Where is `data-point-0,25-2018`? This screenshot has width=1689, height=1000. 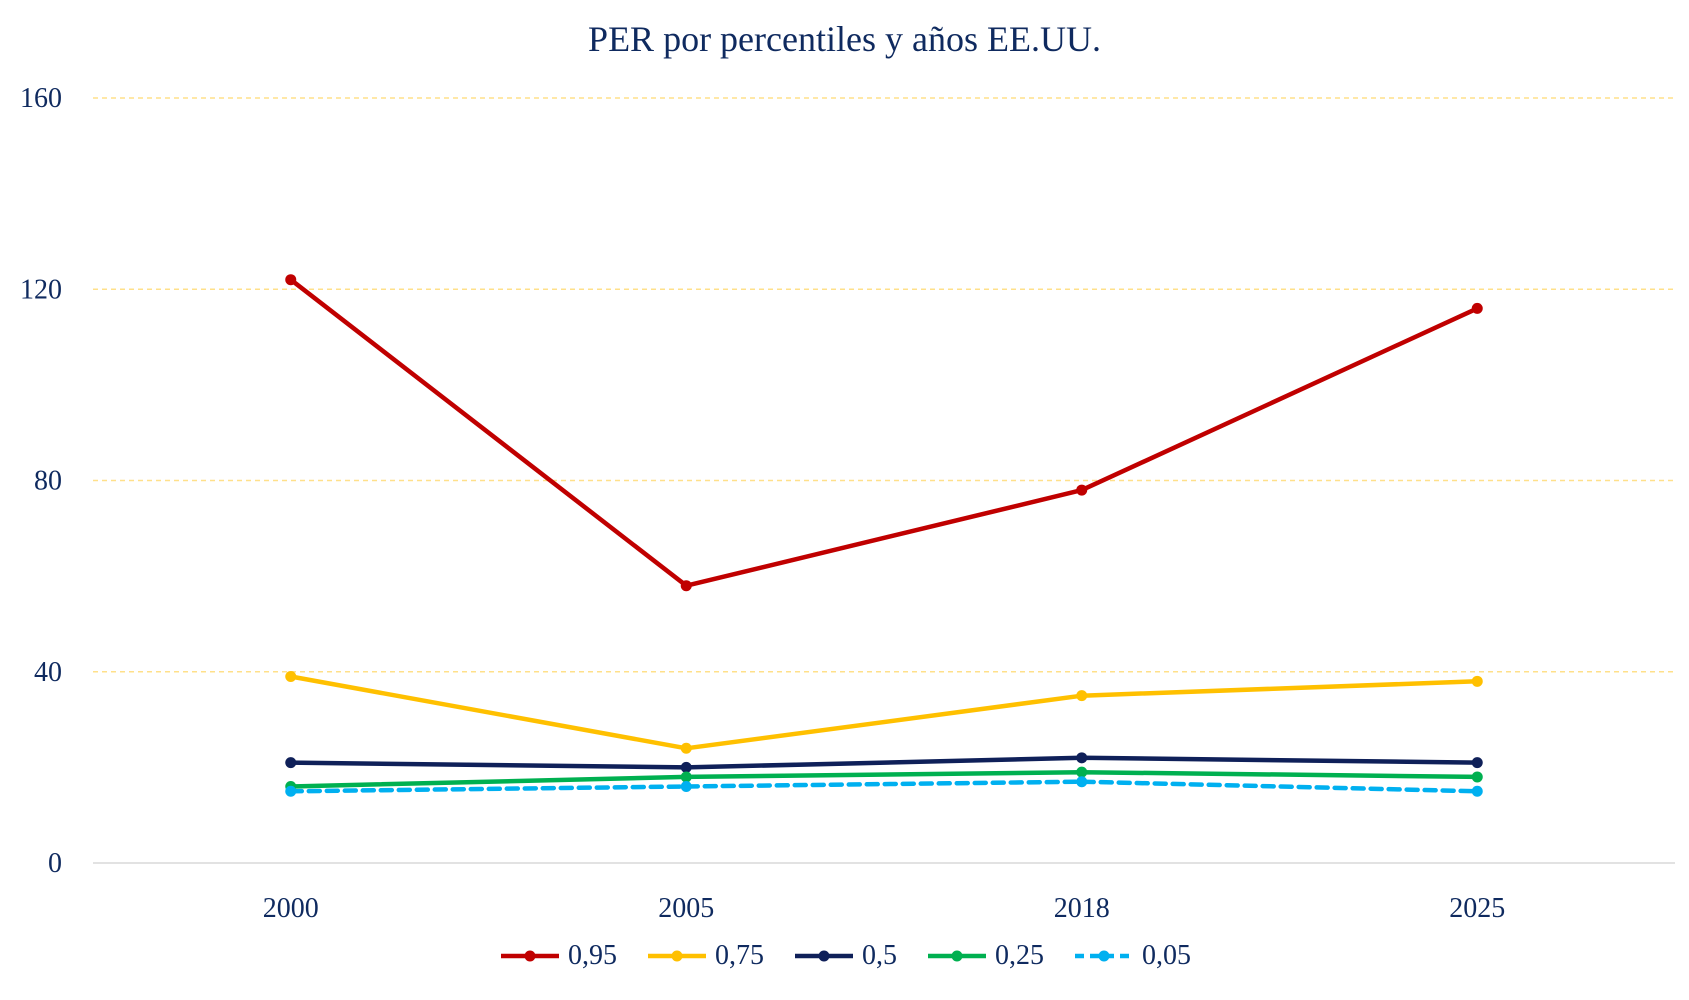 data-point-0,25-2018 is located at coordinates (1082, 772).